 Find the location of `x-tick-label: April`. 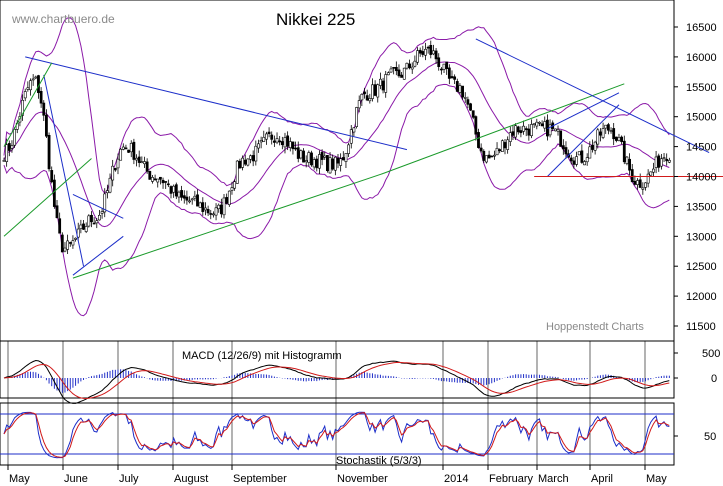

x-tick-label: April is located at coordinates (602, 479).